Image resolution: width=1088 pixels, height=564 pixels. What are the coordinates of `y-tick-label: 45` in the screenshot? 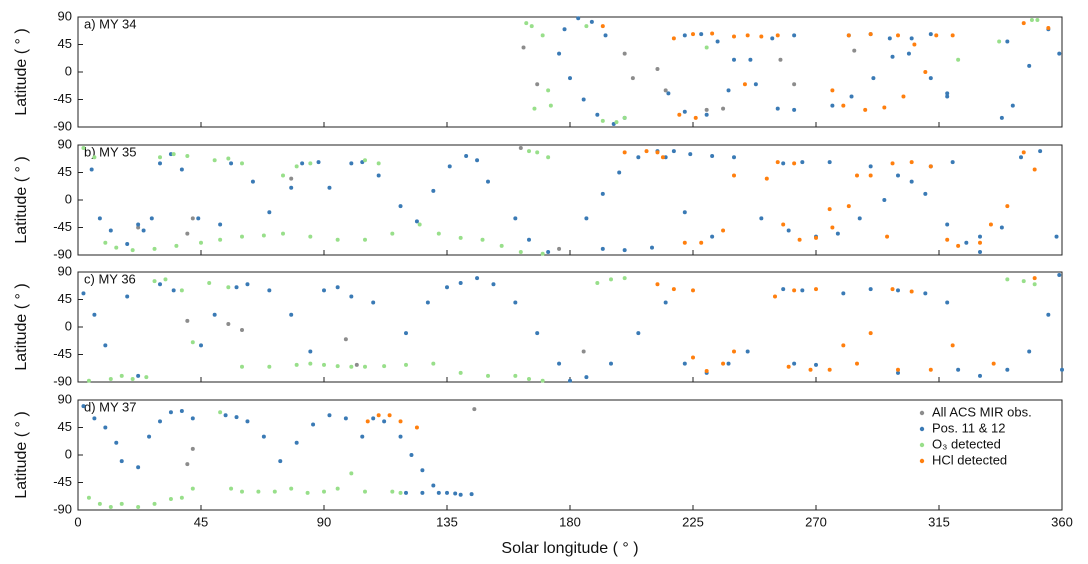 It's located at (65, 298).